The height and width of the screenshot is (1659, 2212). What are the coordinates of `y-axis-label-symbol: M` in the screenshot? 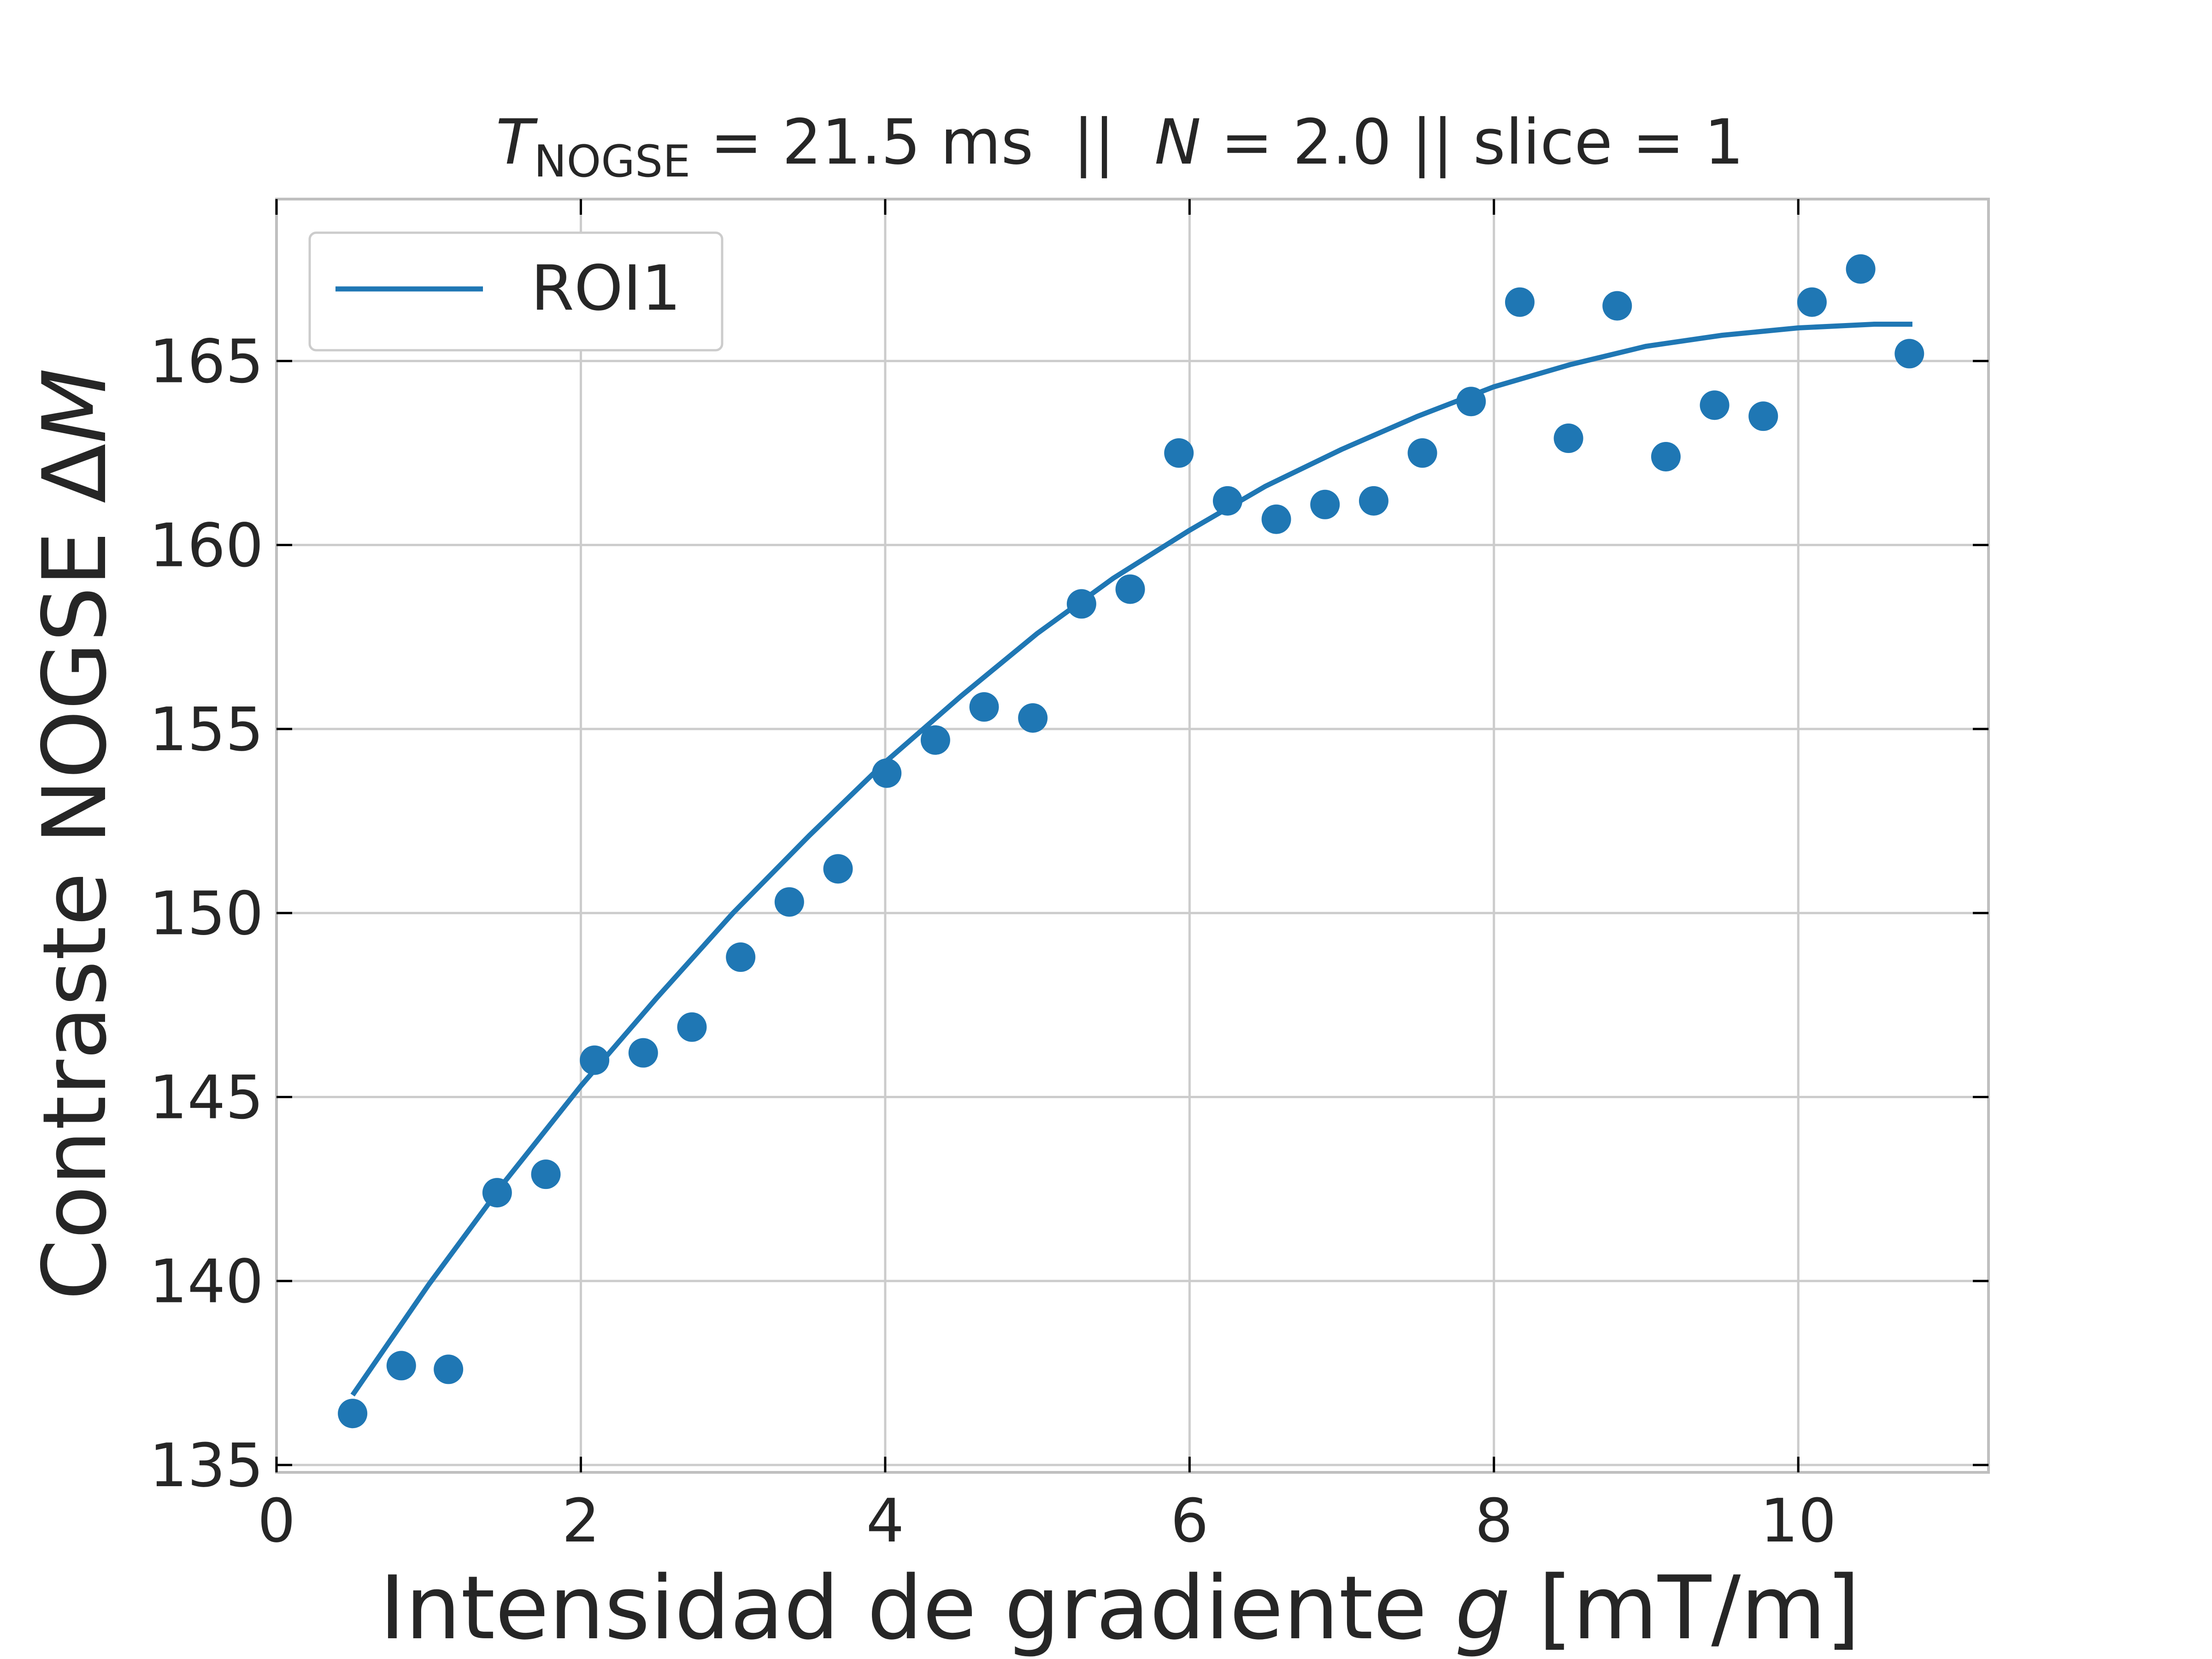 It's located at (75, 405).